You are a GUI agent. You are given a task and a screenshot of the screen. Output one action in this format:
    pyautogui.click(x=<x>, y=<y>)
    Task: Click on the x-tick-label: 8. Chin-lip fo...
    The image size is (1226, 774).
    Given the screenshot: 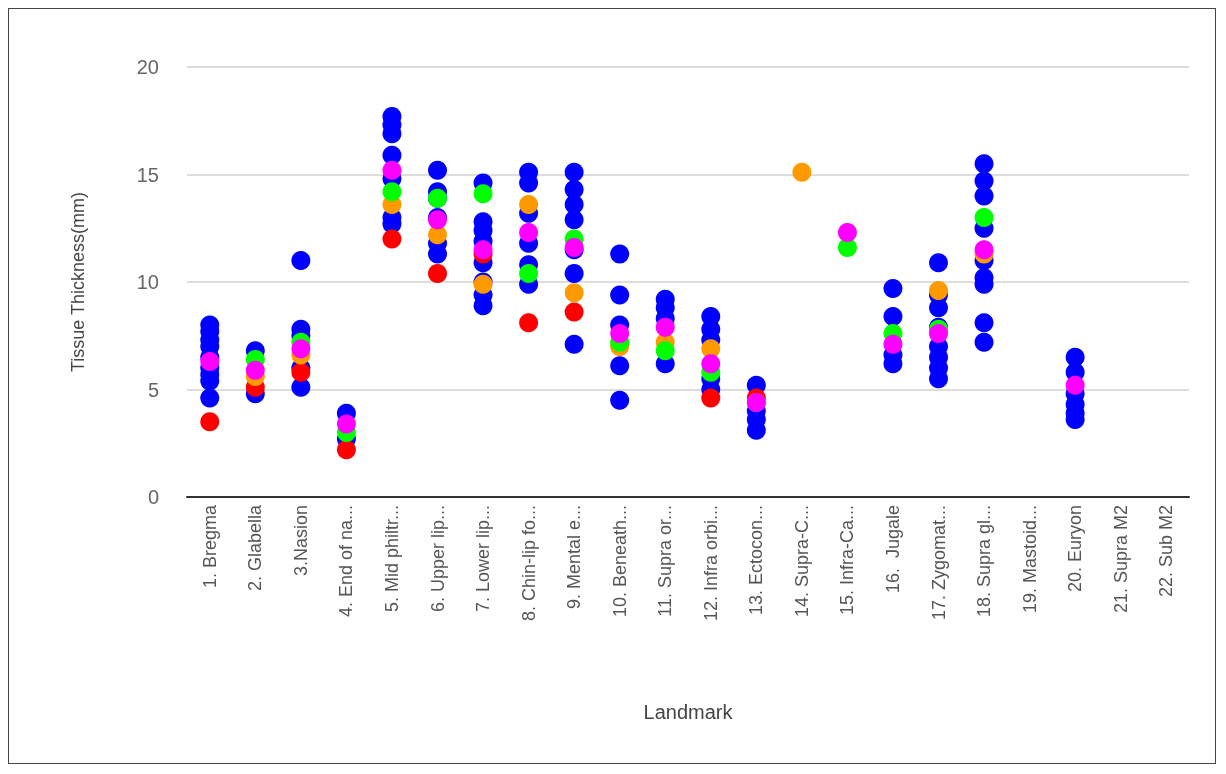 What is the action you would take?
    pyautogui.click(x=528, y=563)
    